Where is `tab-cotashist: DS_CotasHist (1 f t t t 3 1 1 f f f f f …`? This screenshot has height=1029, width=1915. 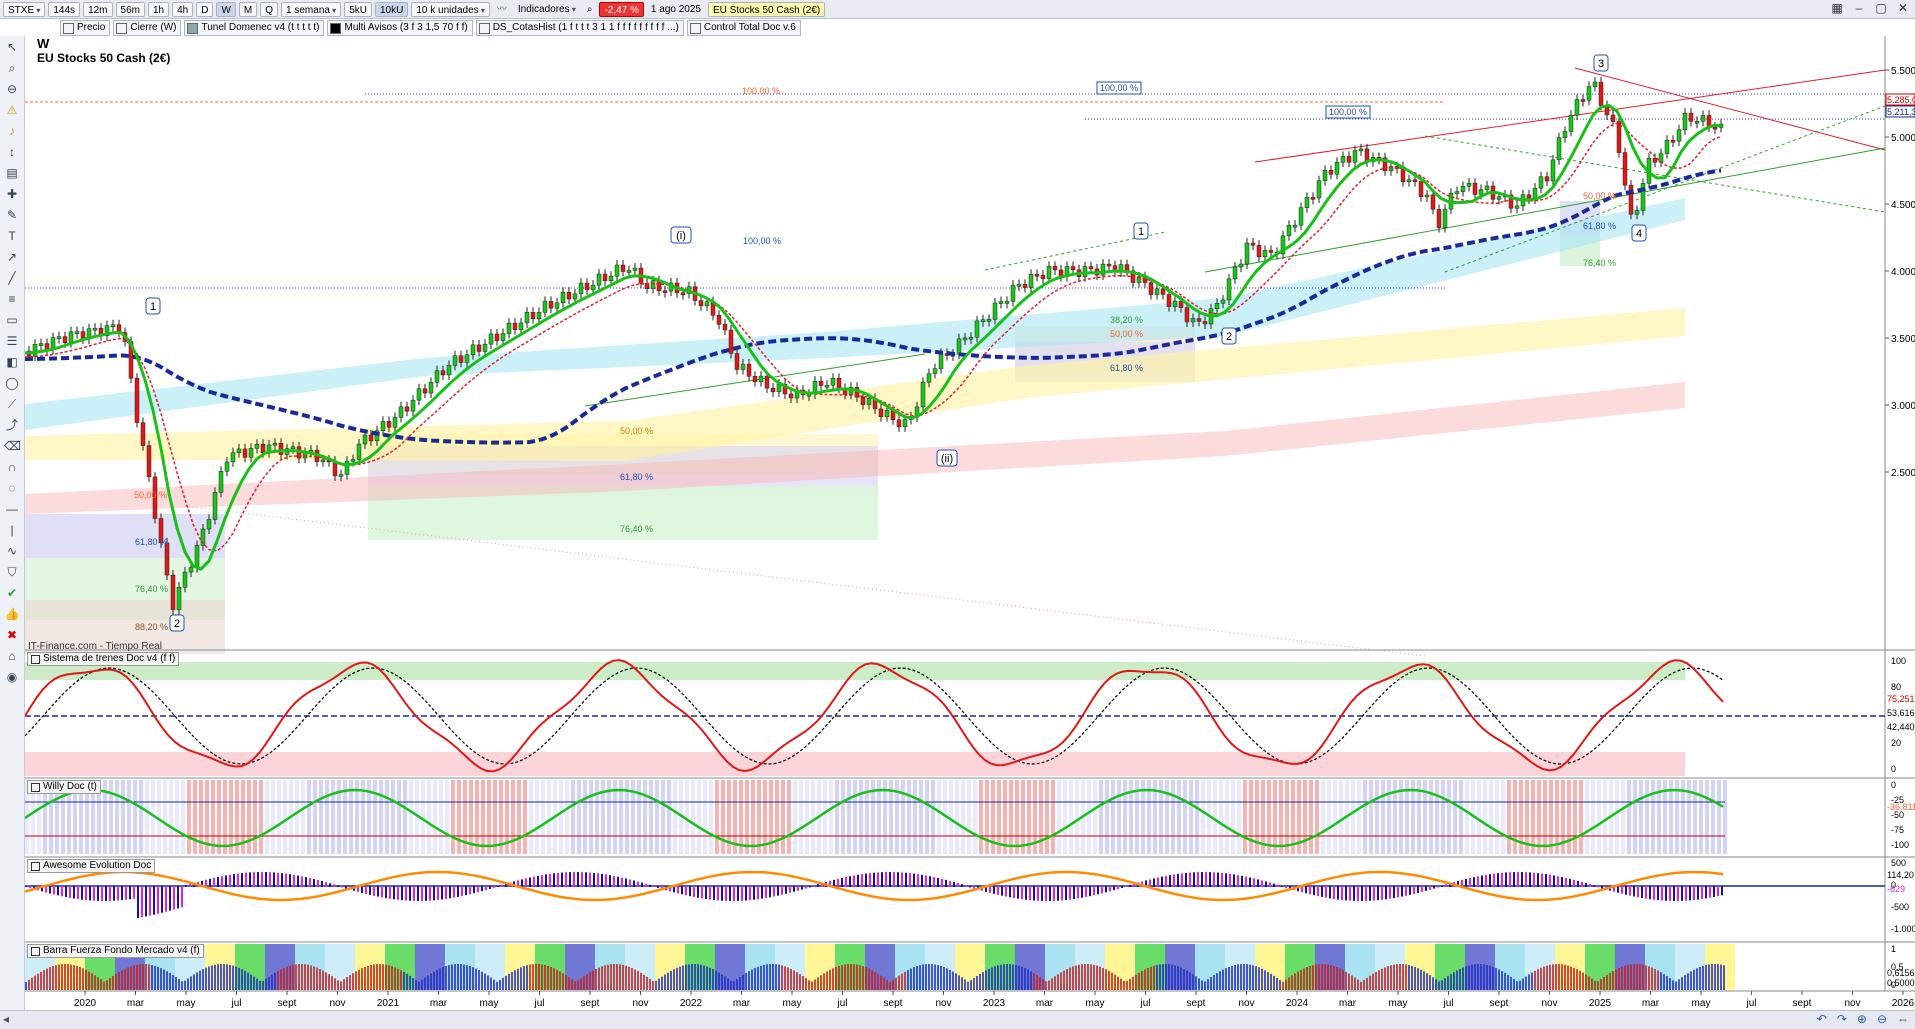
tab-cotashist: DS_CotasHist (1 f t t t 3 1 1 f f f f f … is located at coordinates (579, 28).